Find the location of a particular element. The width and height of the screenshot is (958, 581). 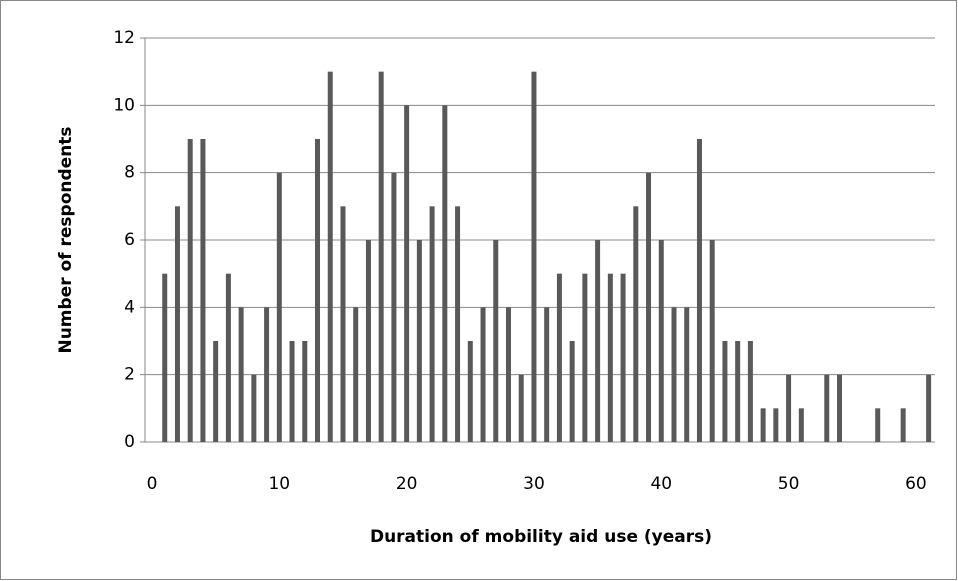

y-tick-label: 8 is located at coordinates (129, 173).